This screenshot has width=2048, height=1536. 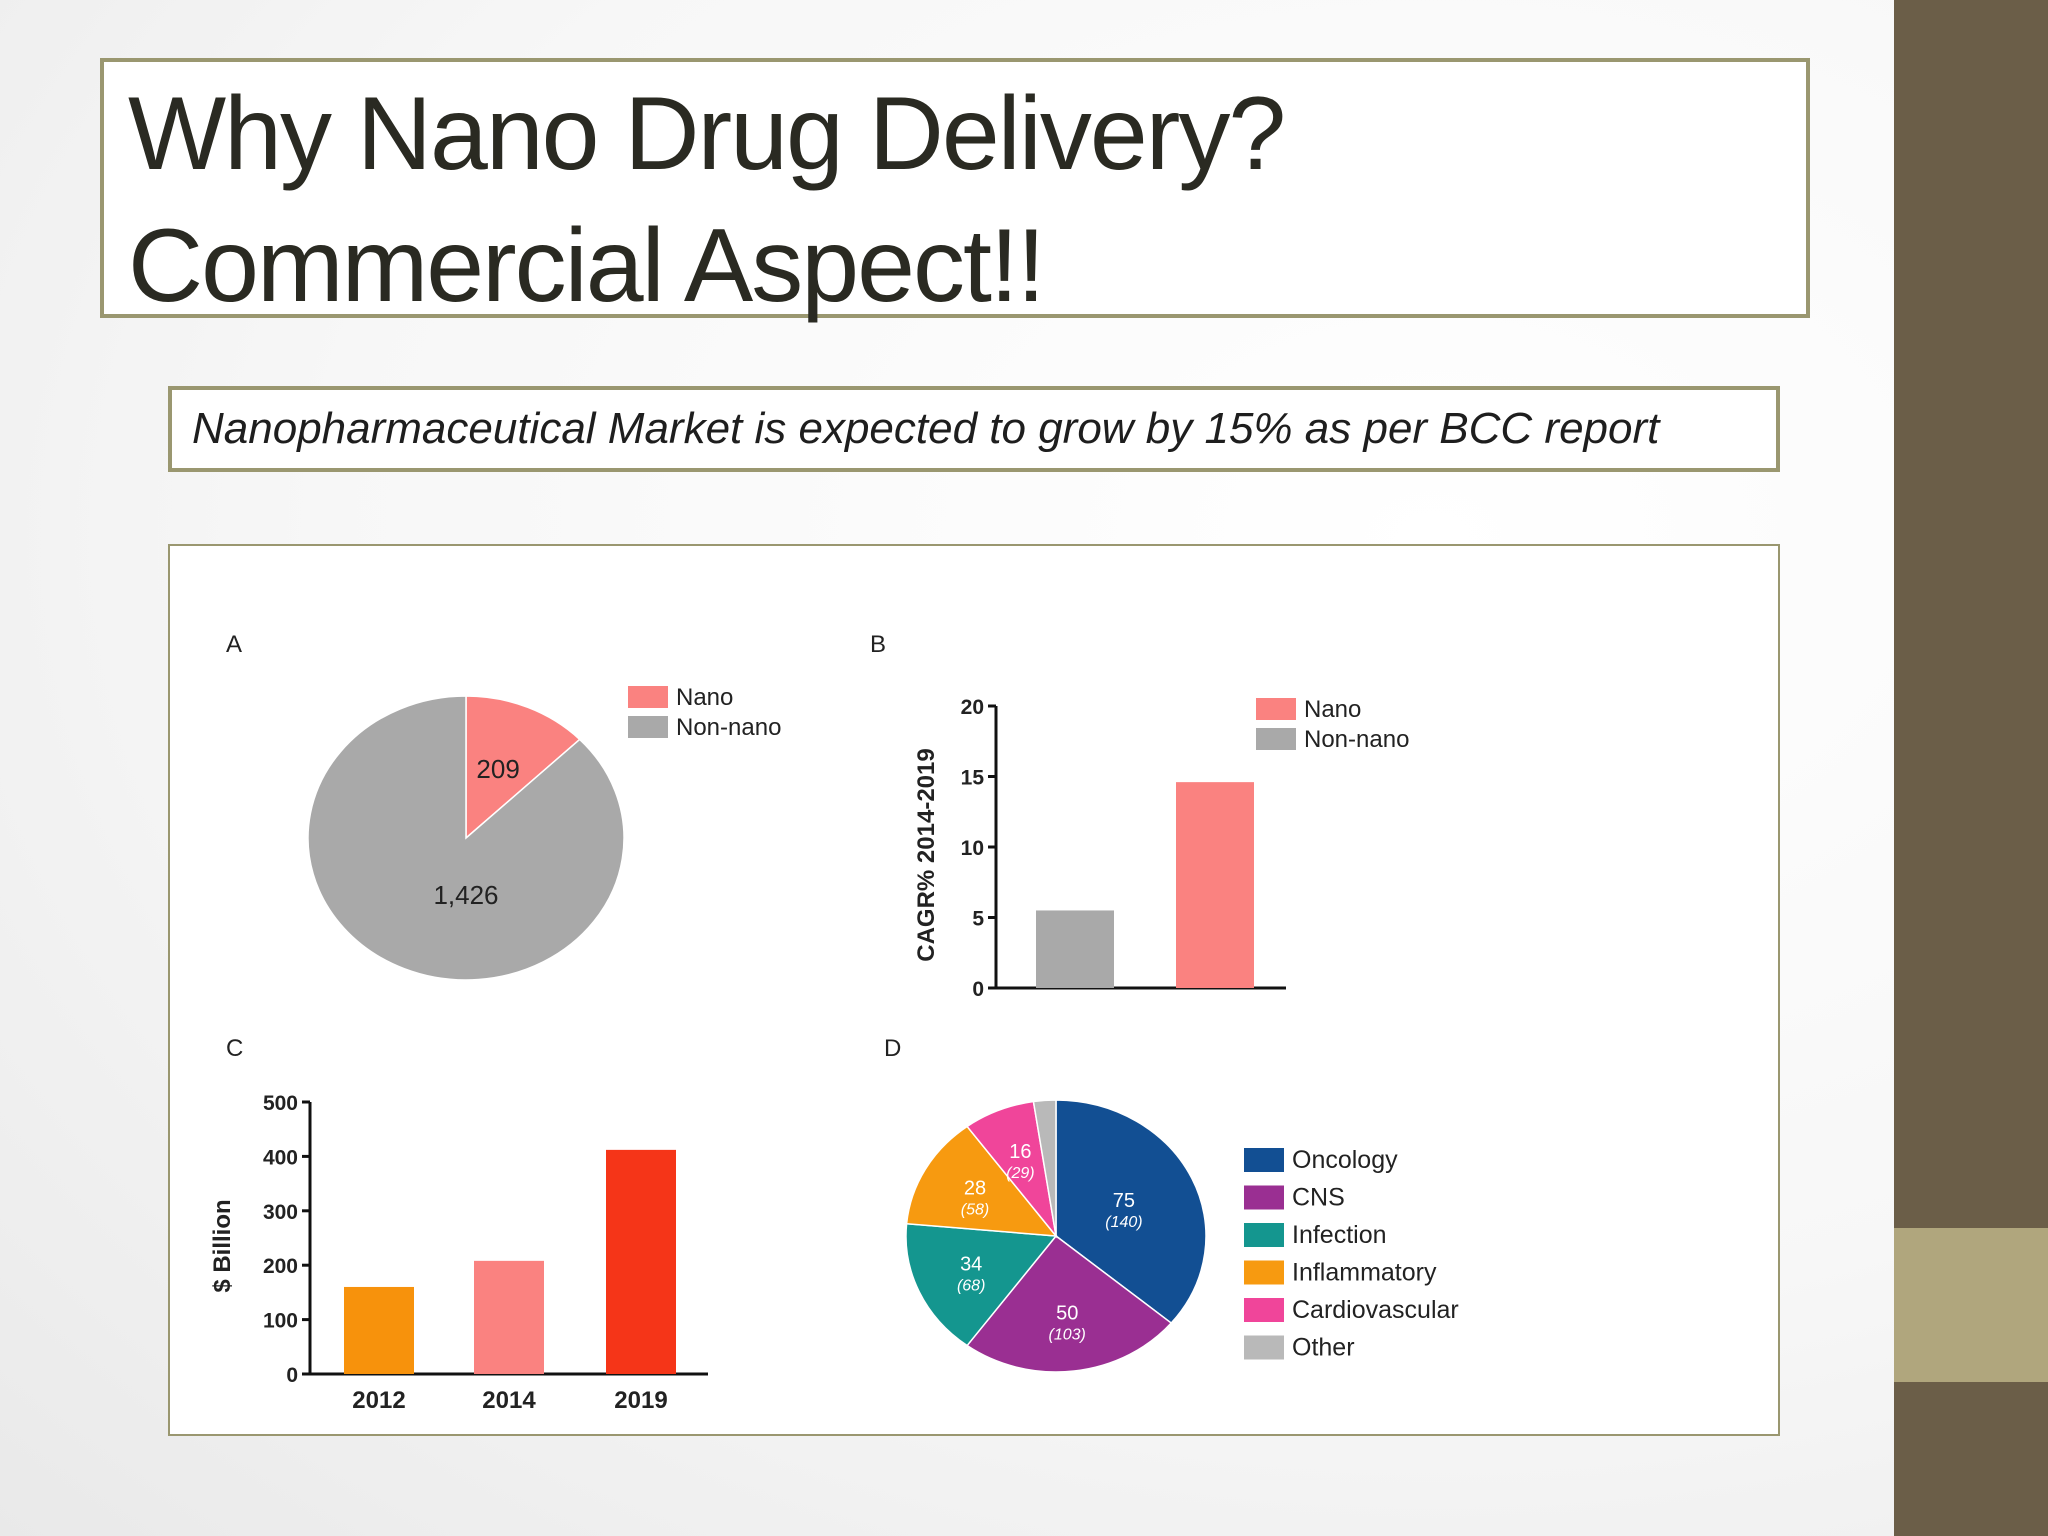 What do you see at coordinates (587, 266) in the screenshot?
I see `slide-title-line-2: Commercial Aspect!!` at bounding box center [587, 266].